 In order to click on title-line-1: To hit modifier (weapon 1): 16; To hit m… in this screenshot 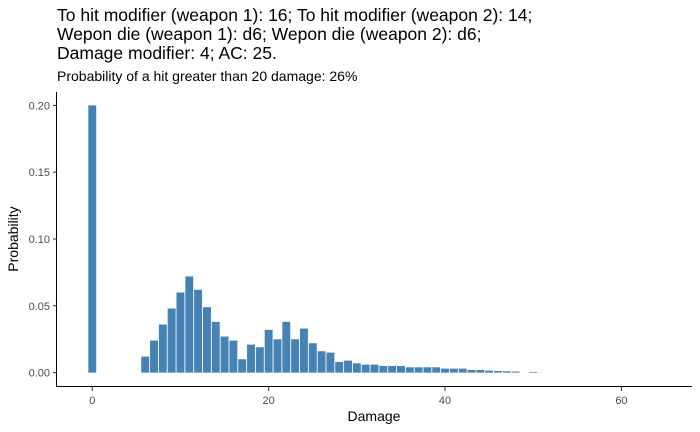, I will do `click(295, 15)`.